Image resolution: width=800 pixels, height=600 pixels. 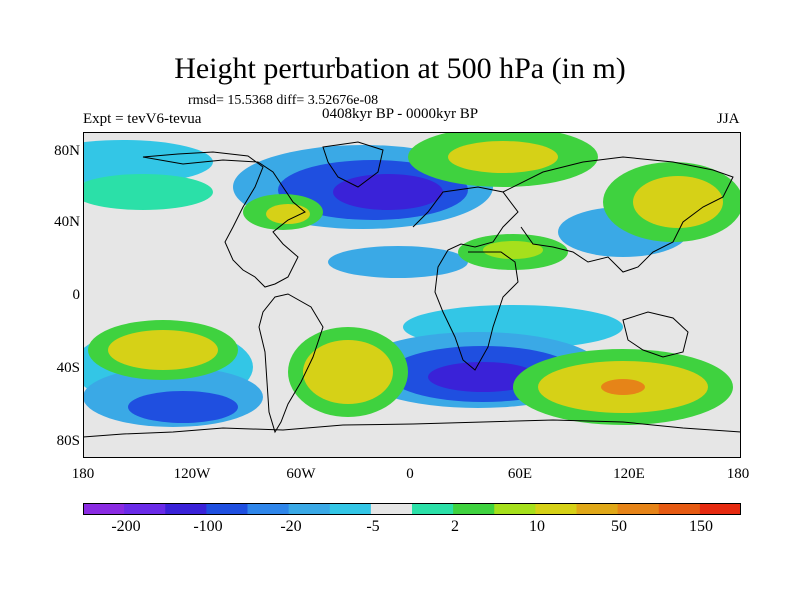 I want to click on season-label: JJA, so click(x=728, y=119).